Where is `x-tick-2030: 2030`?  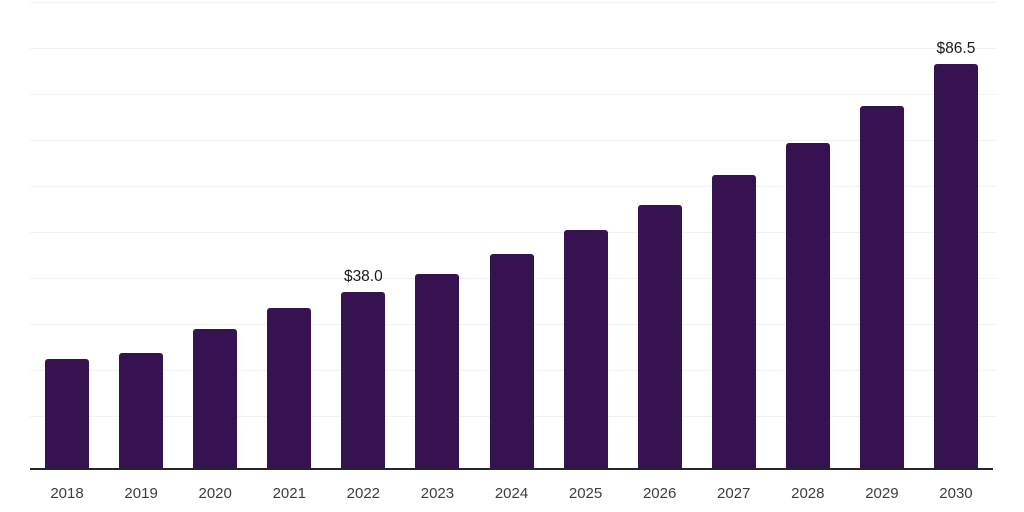 x-tick-2030: 2030 is located at coordinates (956, 493).